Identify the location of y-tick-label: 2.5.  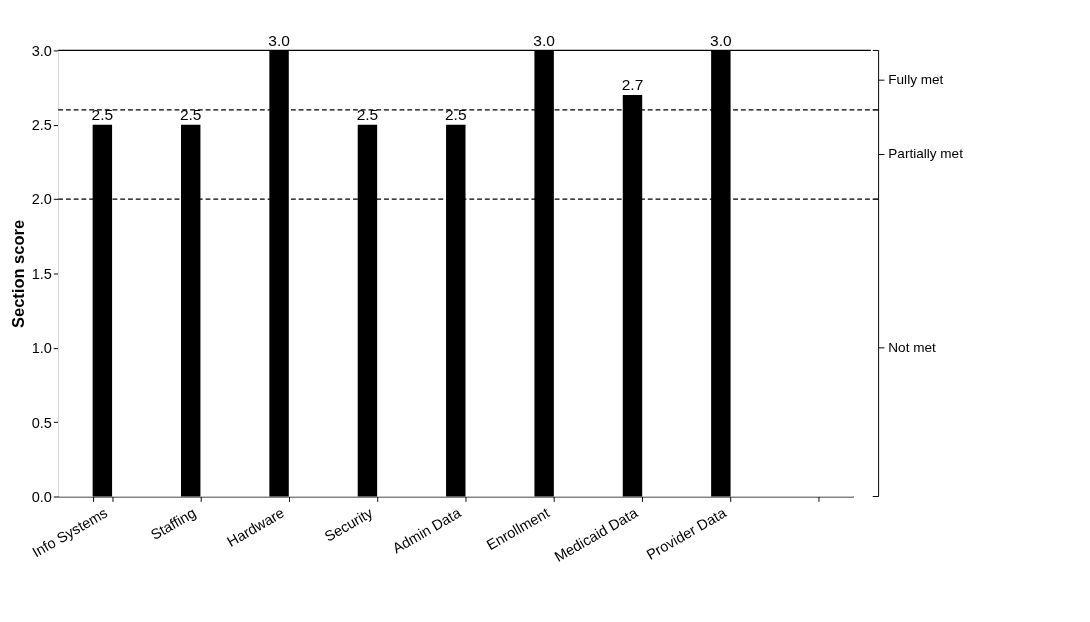
(41, 125).